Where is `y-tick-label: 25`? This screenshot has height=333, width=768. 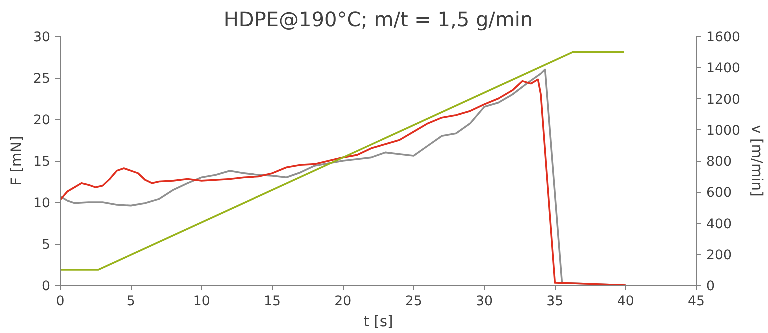 y-tick-label: 25 is located at coordinates (42, 79).